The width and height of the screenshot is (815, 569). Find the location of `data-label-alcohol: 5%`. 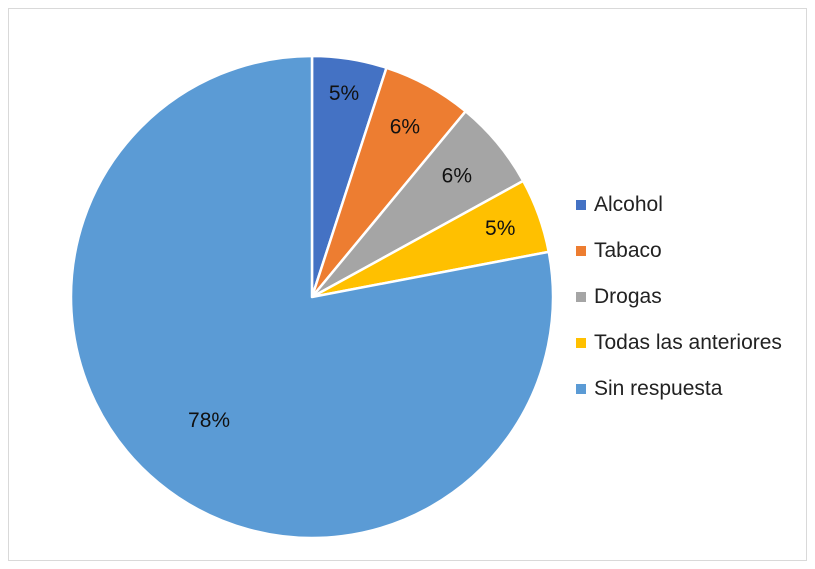

data-label-alcohol: 5% is located at coordinates (344, 93).